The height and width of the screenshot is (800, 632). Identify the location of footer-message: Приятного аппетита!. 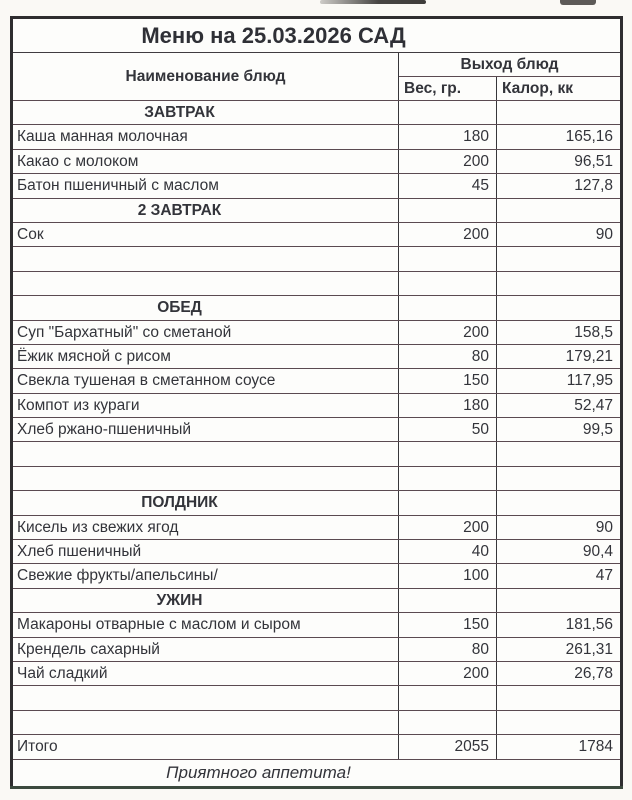
(316, 773).